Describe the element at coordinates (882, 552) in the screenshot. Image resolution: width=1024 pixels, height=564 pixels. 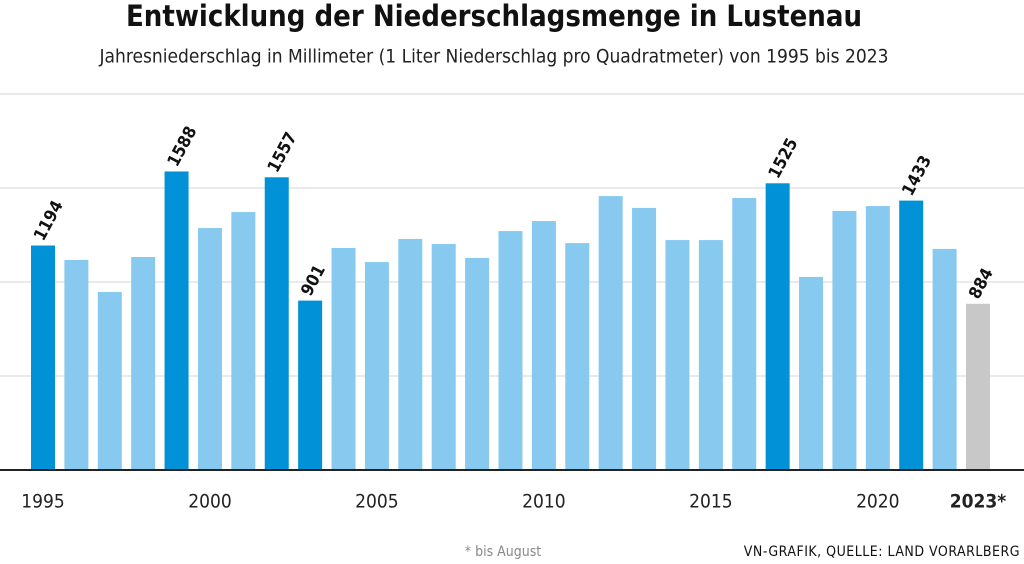
I see `source: VN-GRAFIK, QUELLE: LAND VORARLBERG` at that location.